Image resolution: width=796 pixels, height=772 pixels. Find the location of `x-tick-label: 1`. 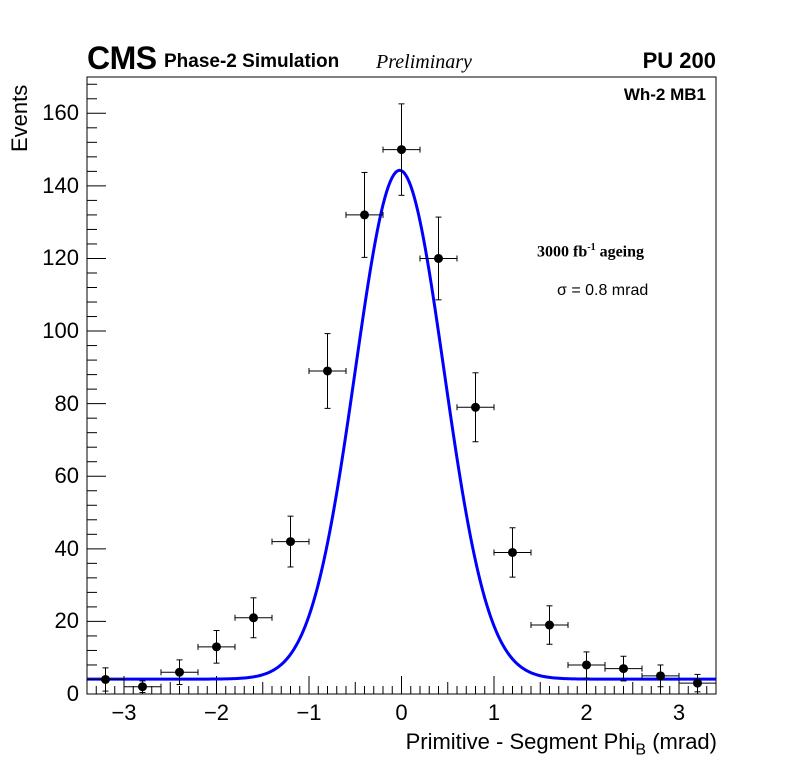

x-tick-label: 1 is located at coordinates (494, 712).